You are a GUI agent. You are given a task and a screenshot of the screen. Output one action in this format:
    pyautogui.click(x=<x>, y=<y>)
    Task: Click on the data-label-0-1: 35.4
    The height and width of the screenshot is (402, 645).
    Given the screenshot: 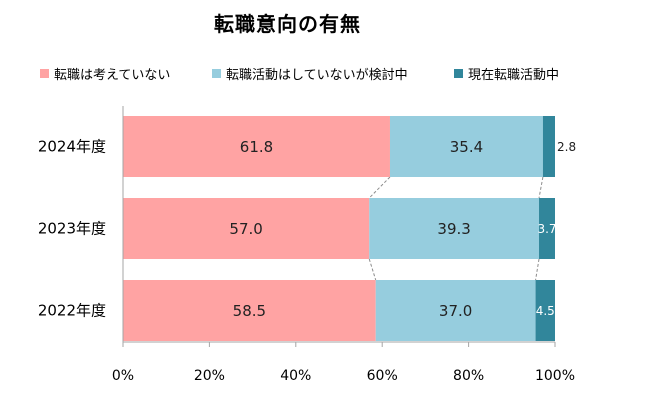 What is the action you would take?
    pyautogui.click(x=466, y=147)
    